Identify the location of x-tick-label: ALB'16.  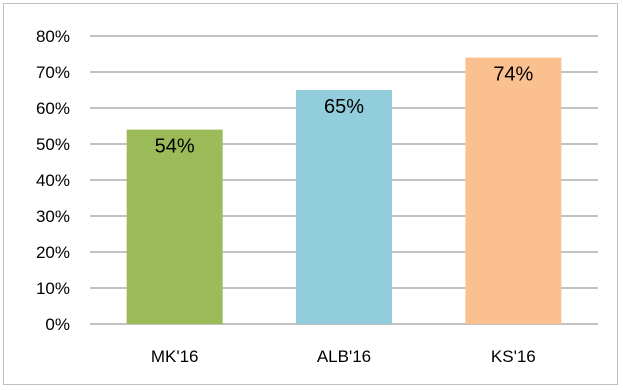
(344, 356).